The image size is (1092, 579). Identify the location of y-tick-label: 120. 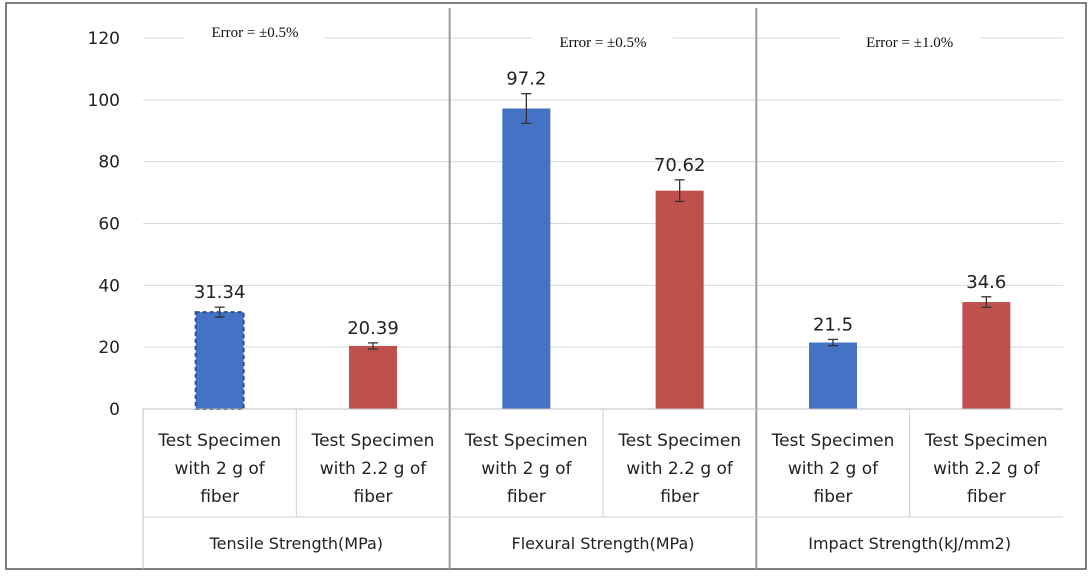
(104, 39).